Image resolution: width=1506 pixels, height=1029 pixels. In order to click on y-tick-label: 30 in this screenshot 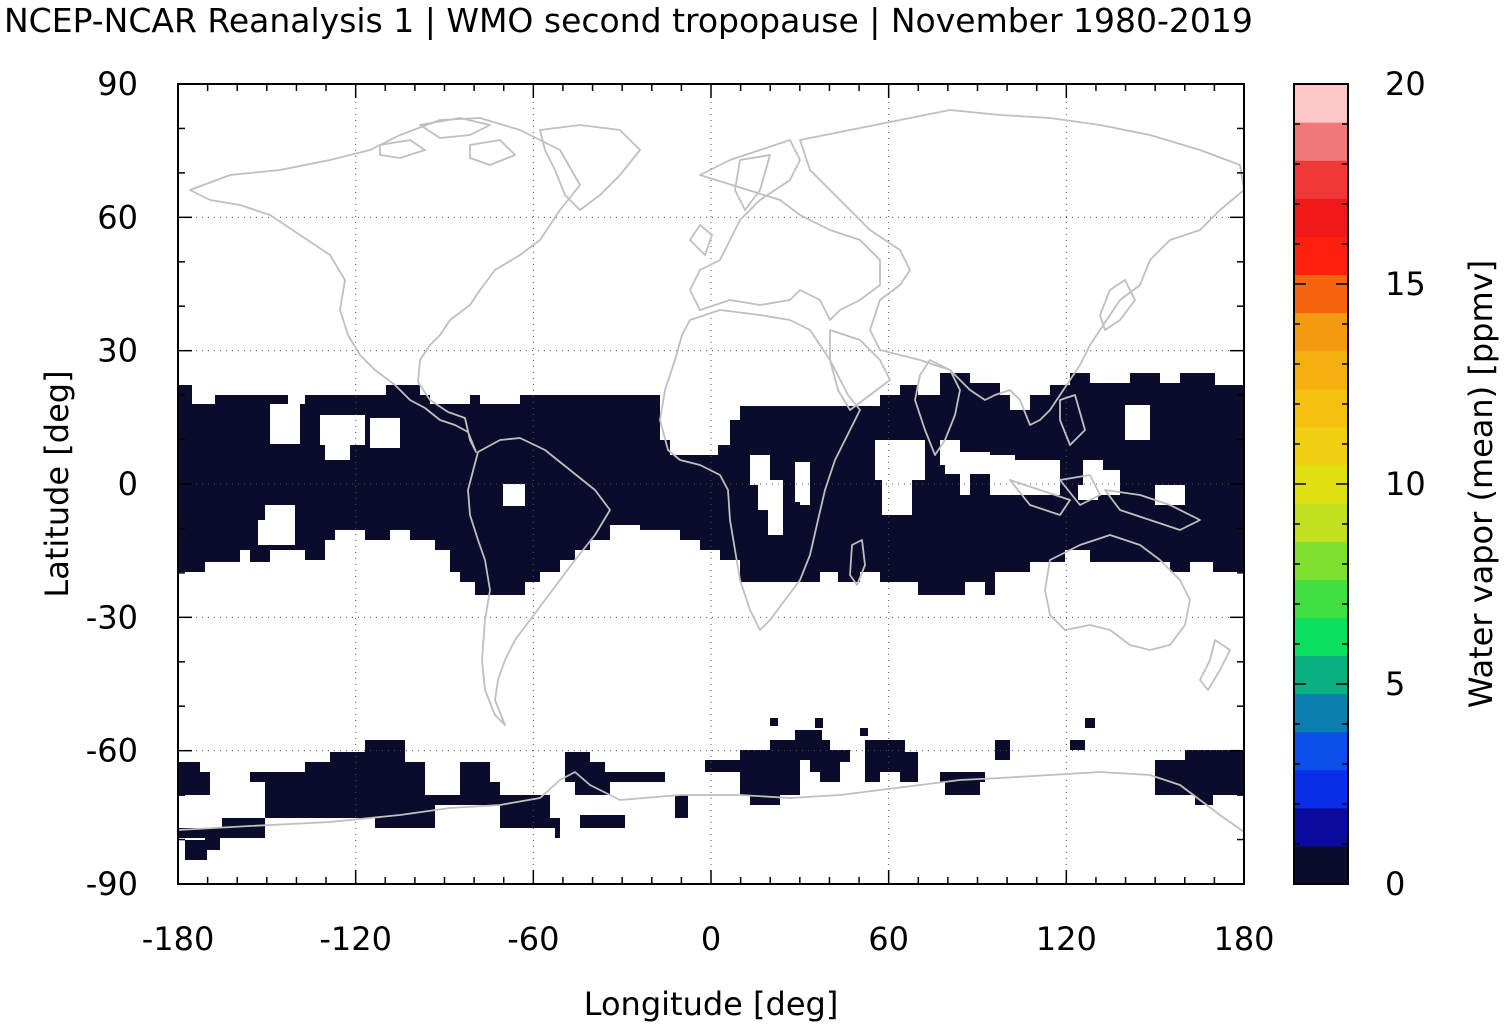, I will do `click(117, 351)`.